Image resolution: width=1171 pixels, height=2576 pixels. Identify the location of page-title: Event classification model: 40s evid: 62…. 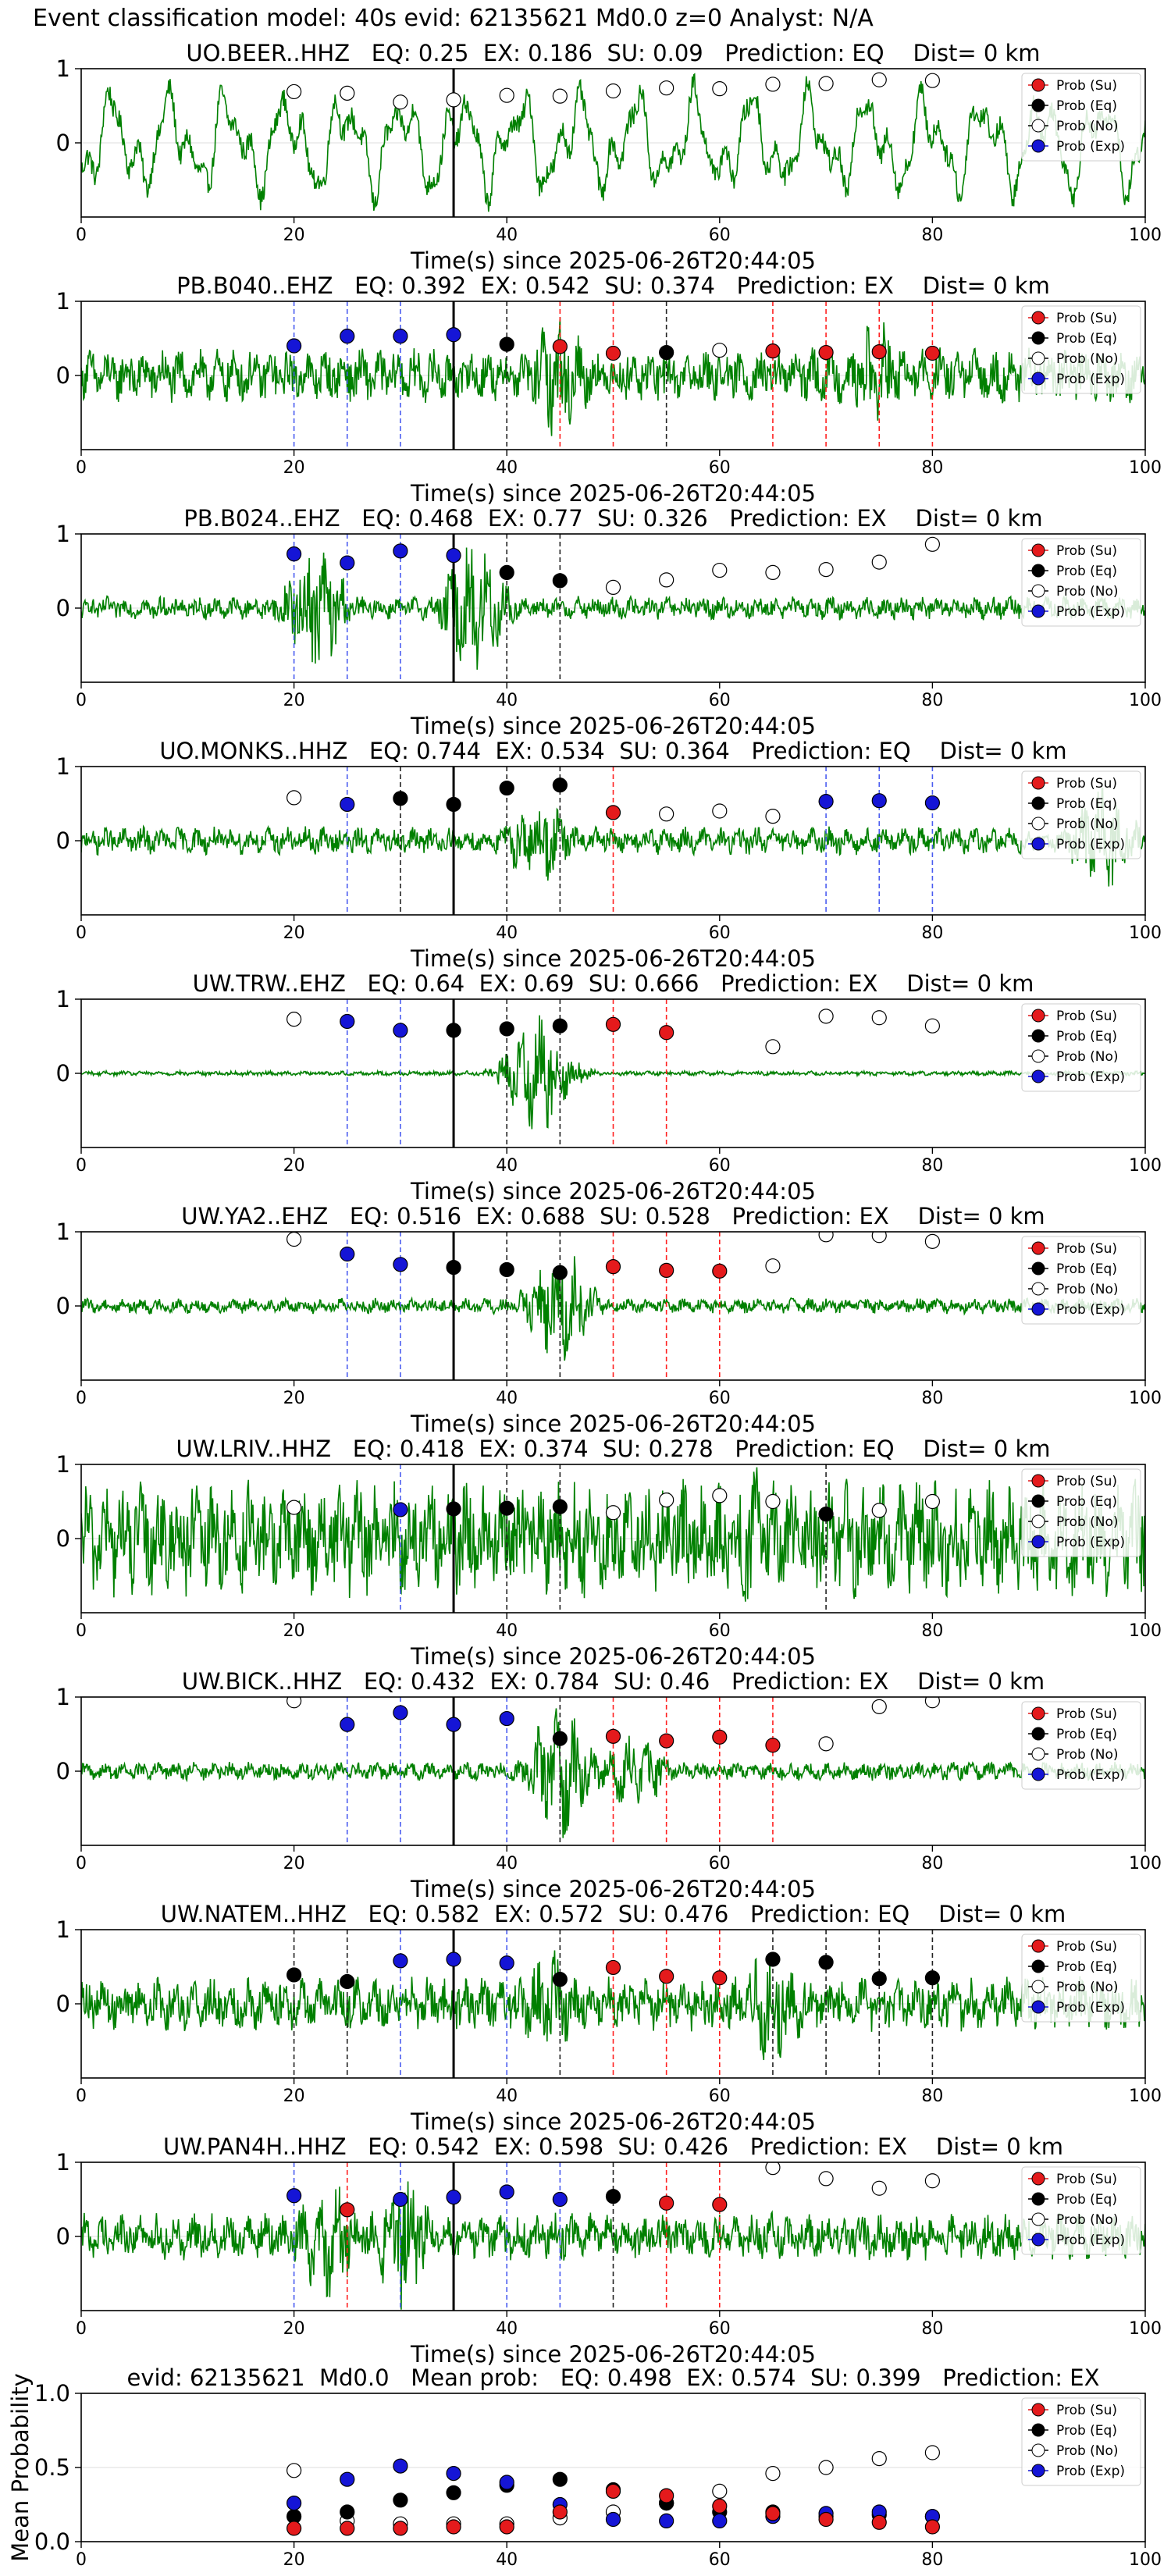
(453, 18).